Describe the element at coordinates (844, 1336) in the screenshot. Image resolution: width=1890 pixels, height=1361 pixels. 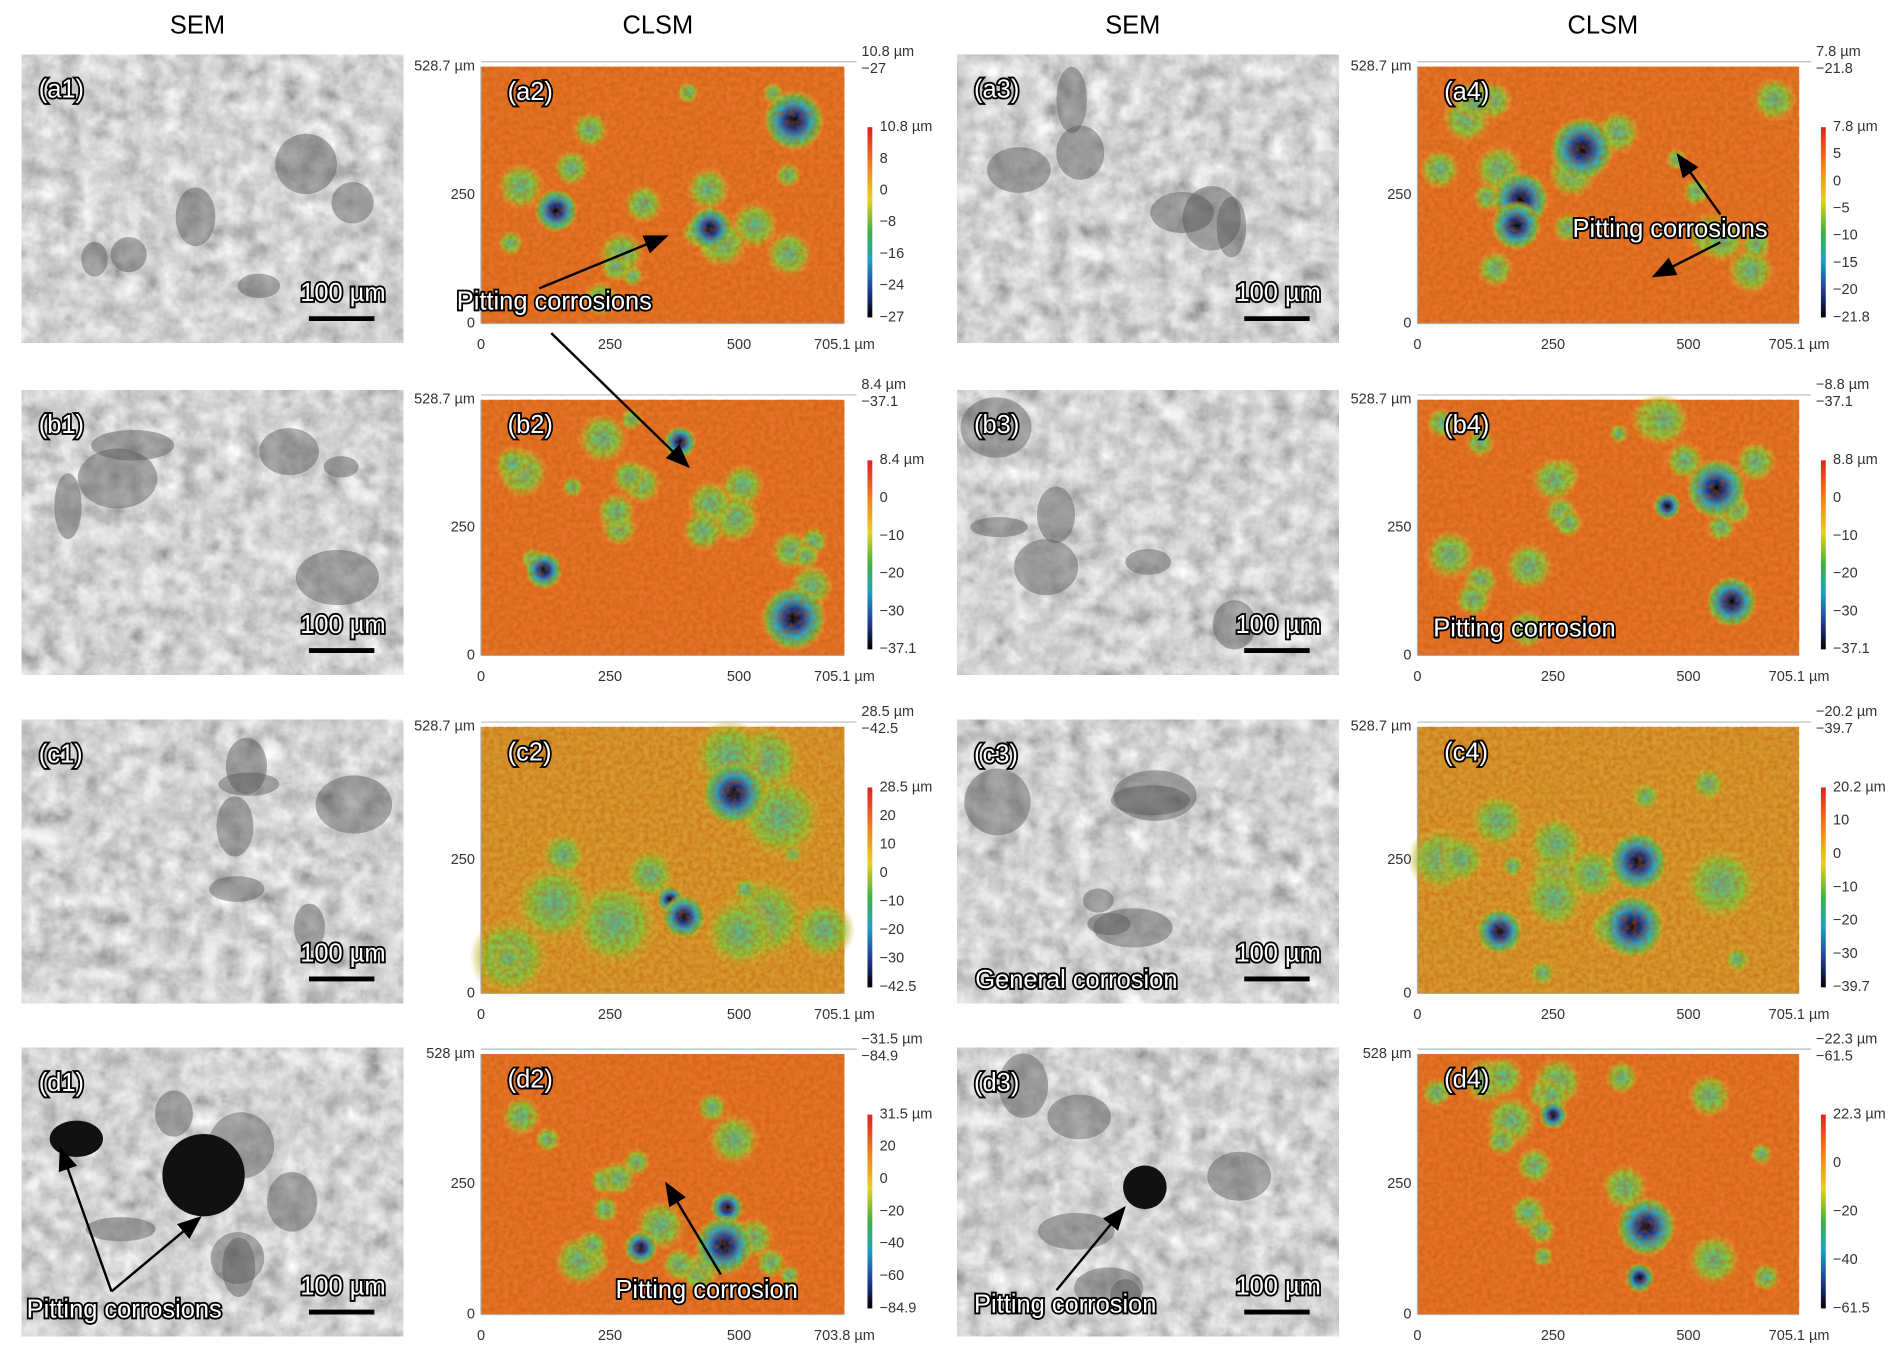
I see `x-tick-label: 703.8 µm` at that location.